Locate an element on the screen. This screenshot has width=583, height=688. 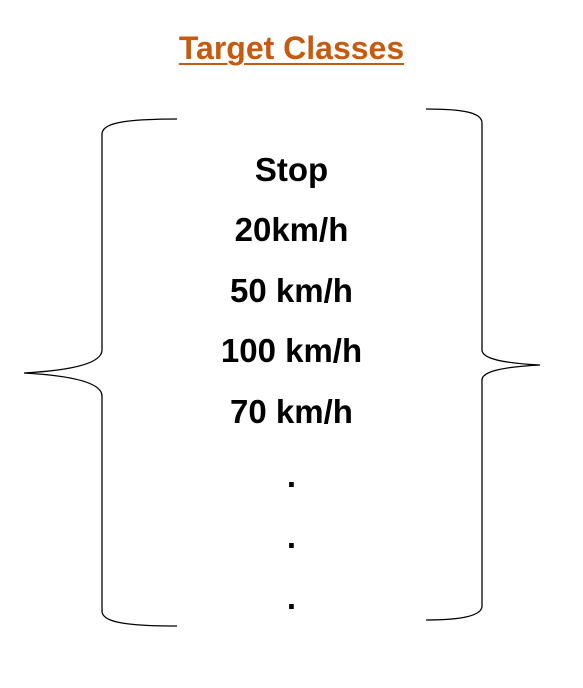
class-item-100kmh: 100 km/h is located at coordinates (291, 350).